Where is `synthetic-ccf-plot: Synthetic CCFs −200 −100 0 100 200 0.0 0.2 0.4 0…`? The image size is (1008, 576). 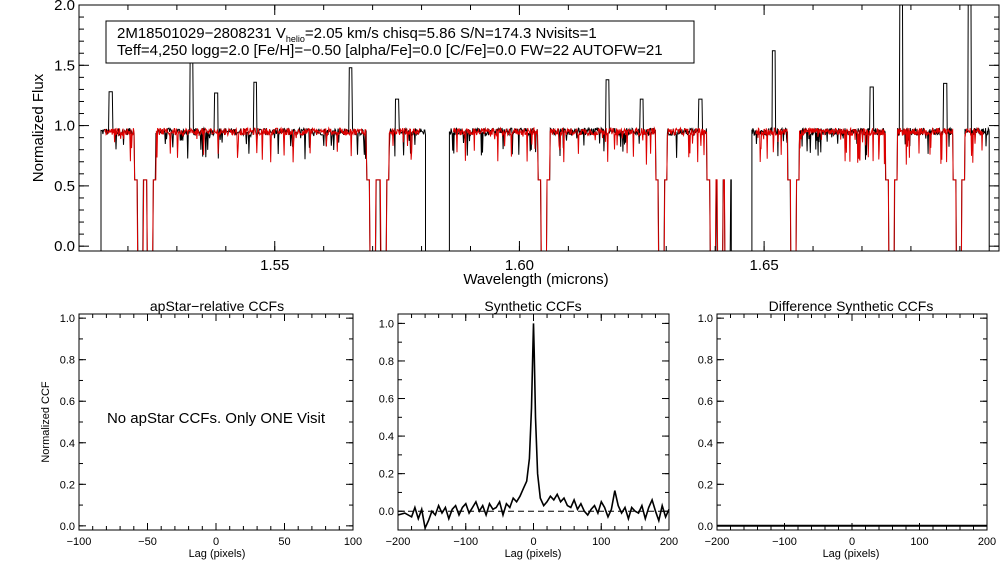
synthetic-ccf-plot: Synthetic CCFs −200 −100 0 100 200 0.0 0.2 0.4 0… is located at coordinates (528, 429).